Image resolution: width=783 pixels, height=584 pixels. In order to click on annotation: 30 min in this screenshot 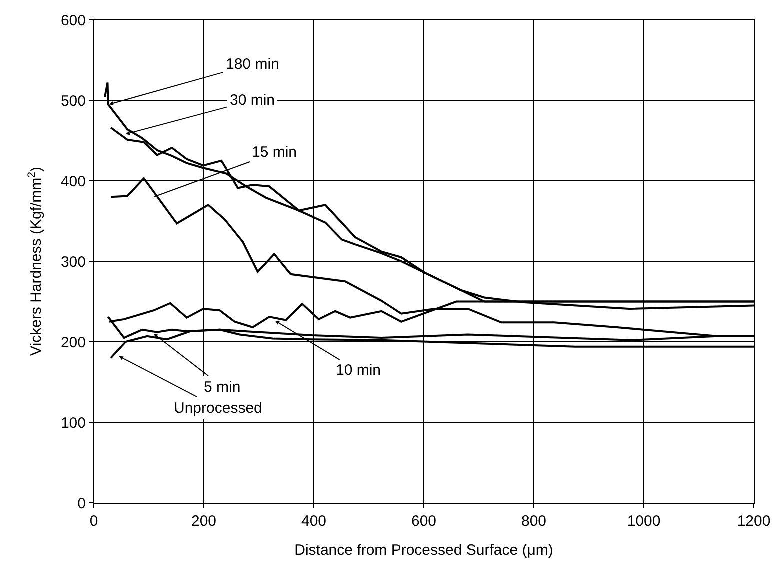, I will do `click(253, 100)`.